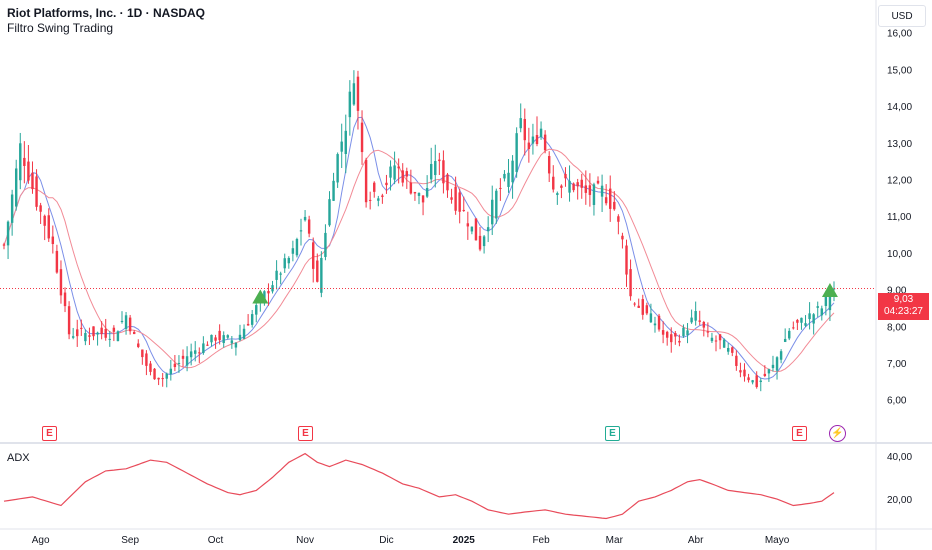  I want to click on price-tick-label: 14,00, so click(899, 107).